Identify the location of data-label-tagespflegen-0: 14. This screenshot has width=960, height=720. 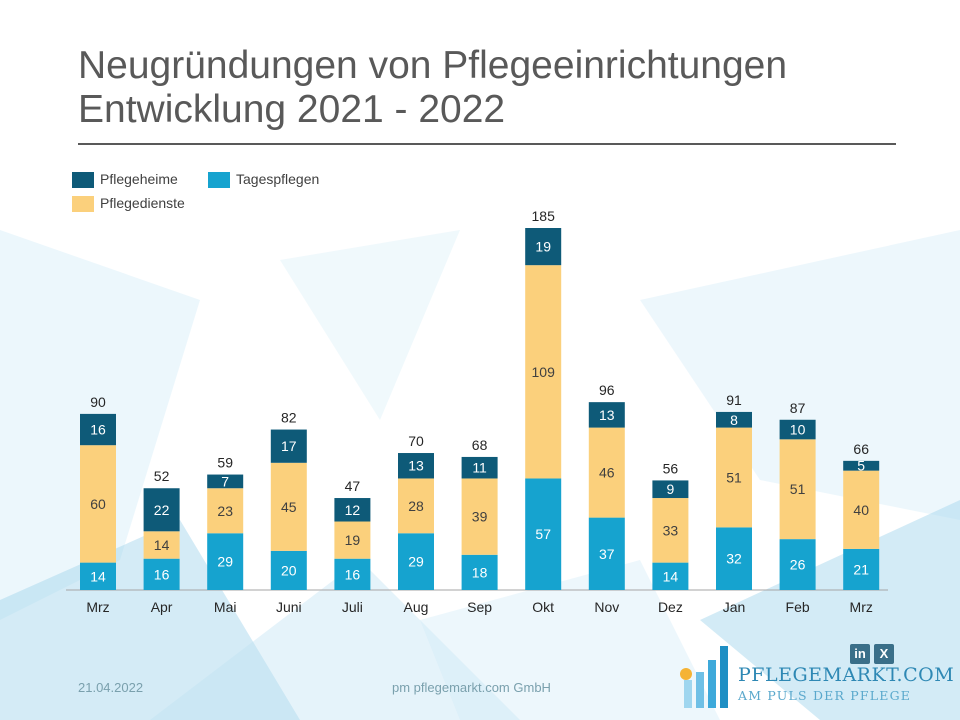
(98, 576).